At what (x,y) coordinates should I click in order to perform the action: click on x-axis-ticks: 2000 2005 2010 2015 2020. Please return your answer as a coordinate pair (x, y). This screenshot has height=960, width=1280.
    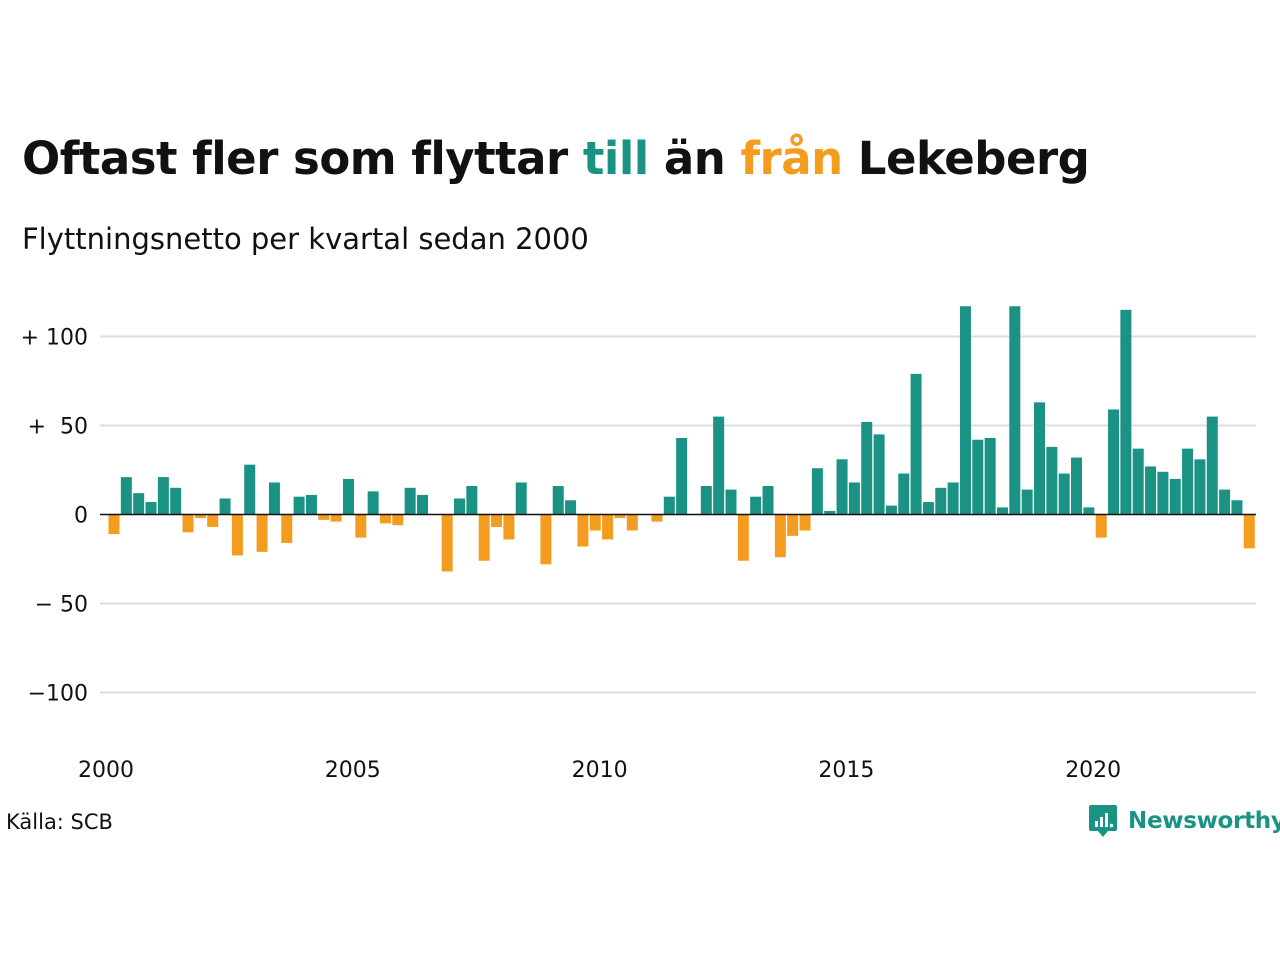
    Looking at the image, I should click on (599, 770).